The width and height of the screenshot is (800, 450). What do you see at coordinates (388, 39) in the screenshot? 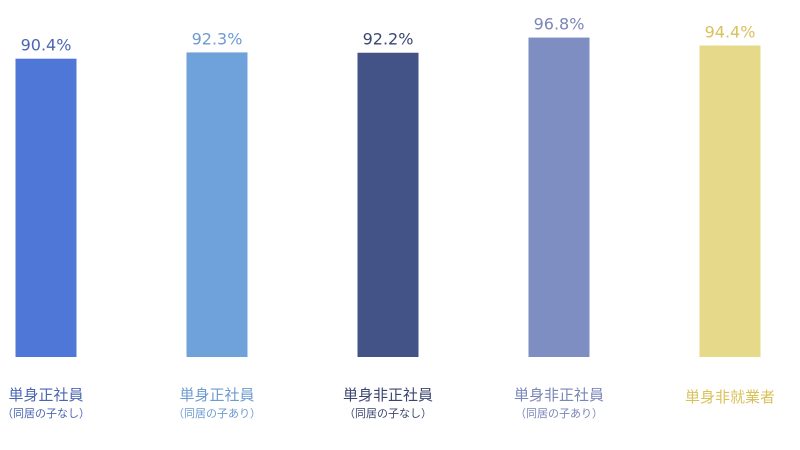
I see `value-label-3: 92.2%` at bounding box center [388, 39].